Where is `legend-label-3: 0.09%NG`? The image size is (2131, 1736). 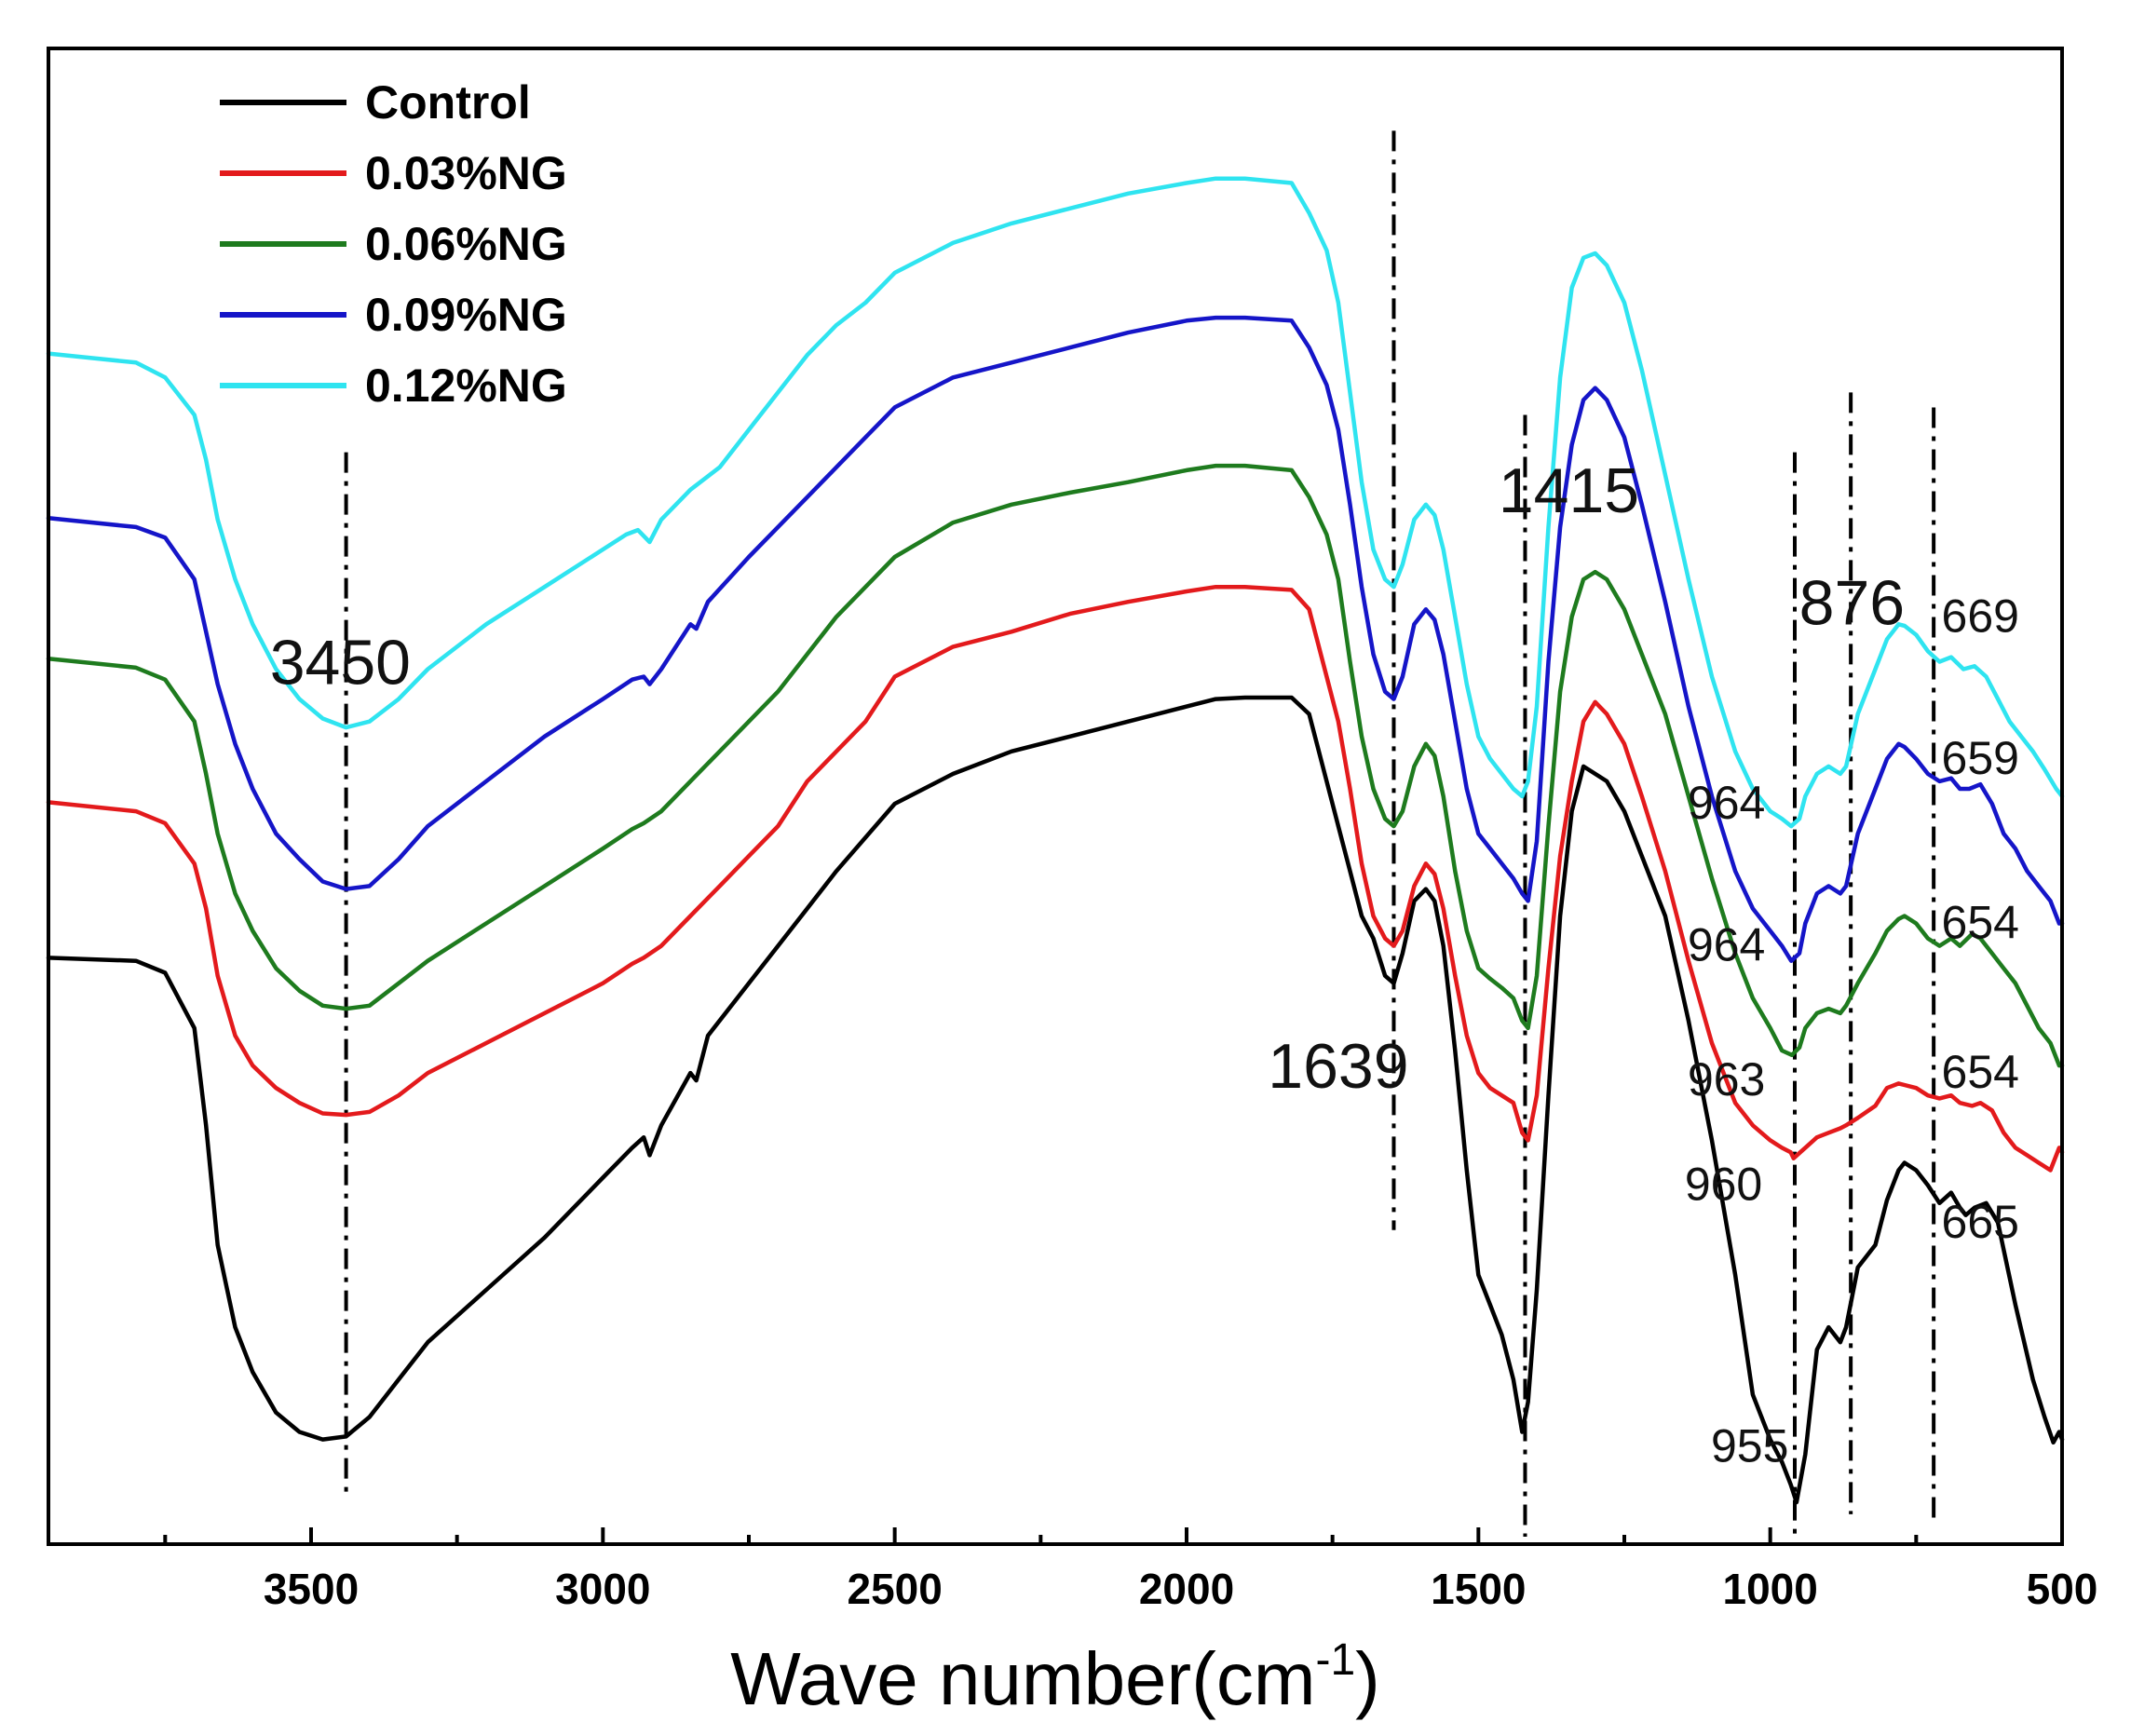
legend-label-3: 0.09%NG is located at coordinates (466, 315).